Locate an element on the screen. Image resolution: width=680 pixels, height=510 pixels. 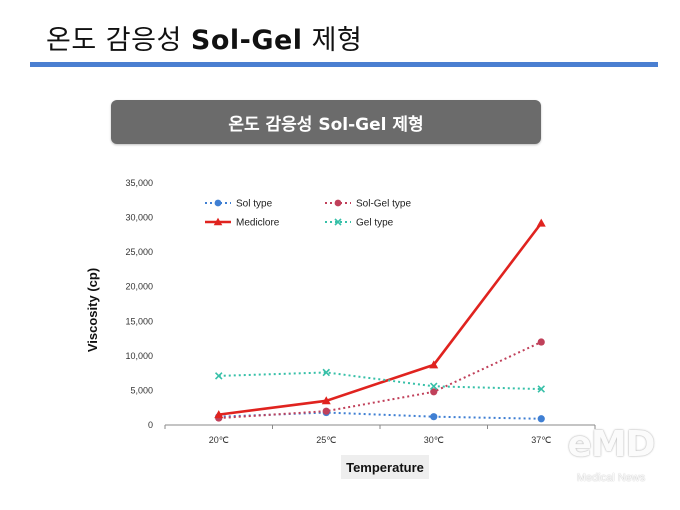
y-tick-label: 5,000 is located at coordinates (141, 390).